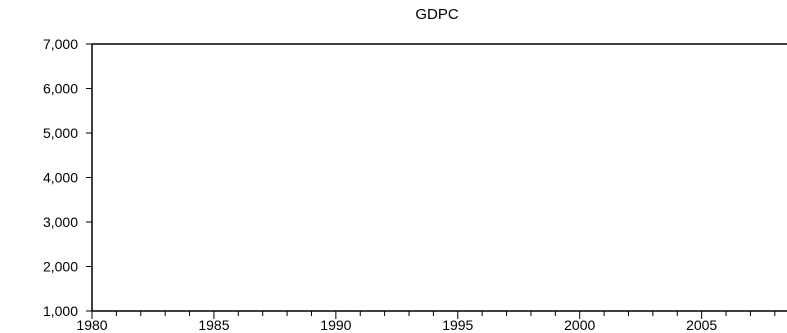 This screenshot has width=787, height=333. Describe the element at coordinates (437, 14) in the screenshot. I see `chart-title: GDPC` at that location.